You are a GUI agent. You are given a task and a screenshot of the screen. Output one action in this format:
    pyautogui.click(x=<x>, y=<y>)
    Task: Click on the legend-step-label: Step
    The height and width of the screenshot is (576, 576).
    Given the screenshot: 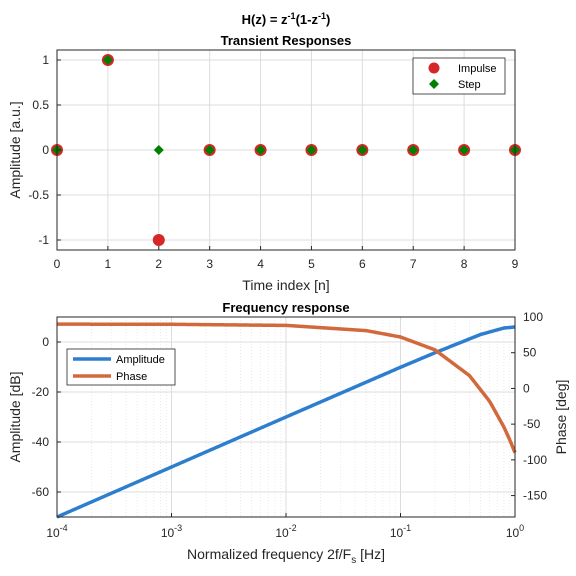 What is the action you would take?
    pyautogui.click(x=469, y=85)
    